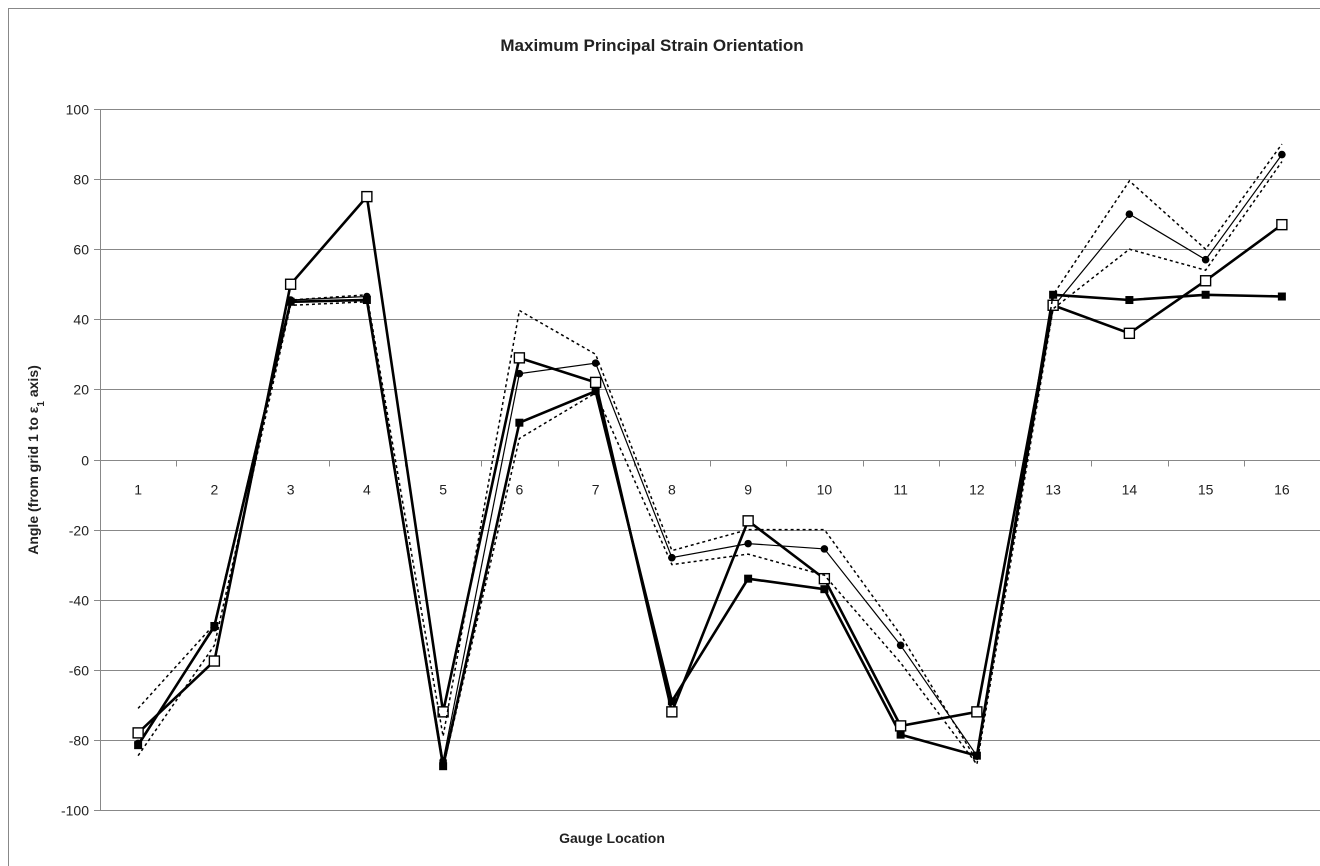 This screenshot has width=1320, height=866. What do you see at coordinates (900, 490) in the screenshot?
I see `x-tick-label: 11` at bounding box center [900, 490].